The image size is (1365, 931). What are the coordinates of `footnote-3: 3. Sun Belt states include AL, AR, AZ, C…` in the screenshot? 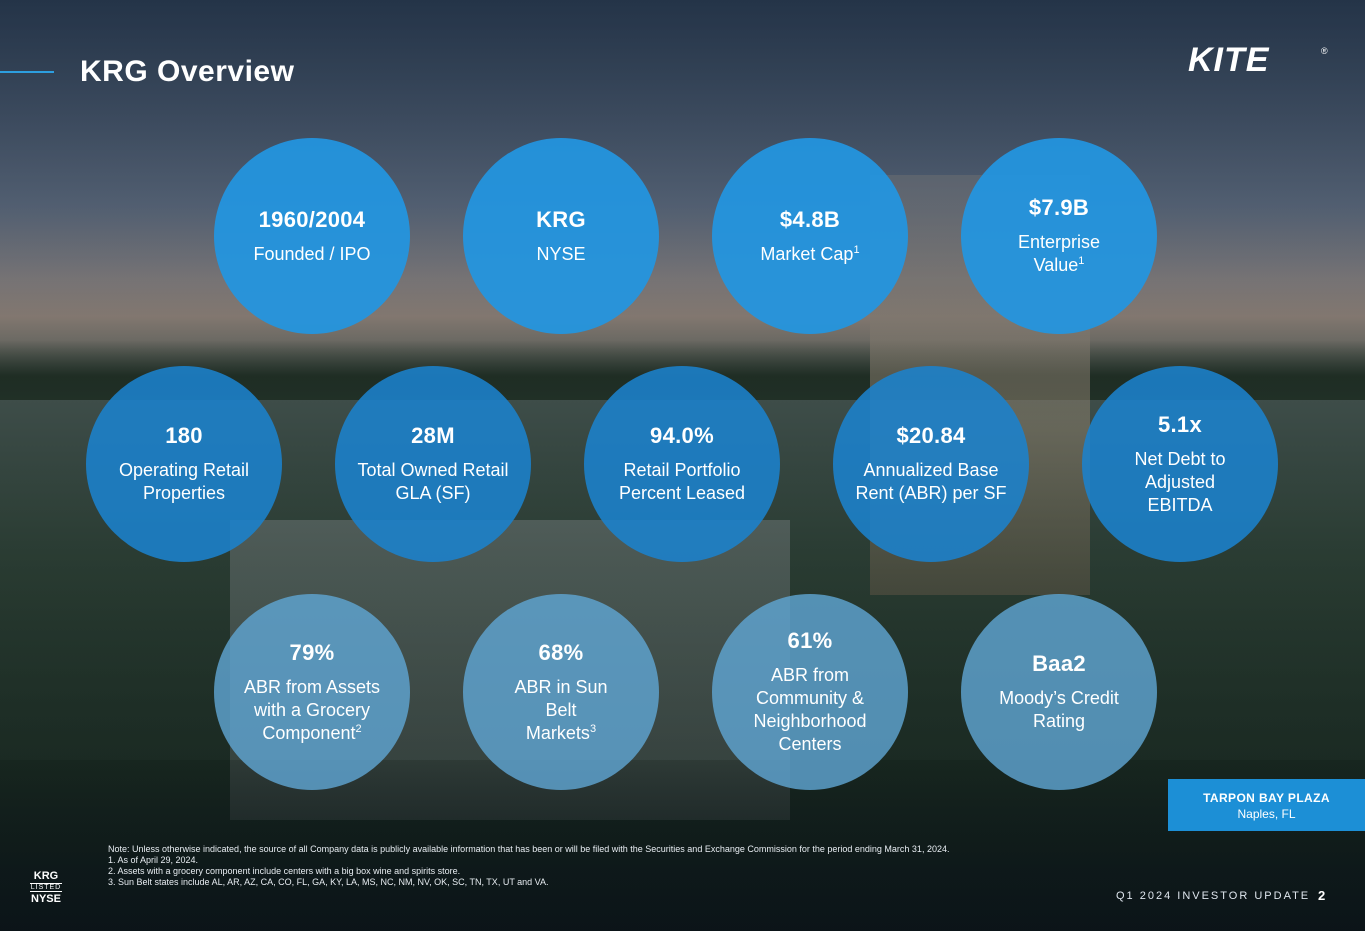 It's located at (328, 882).